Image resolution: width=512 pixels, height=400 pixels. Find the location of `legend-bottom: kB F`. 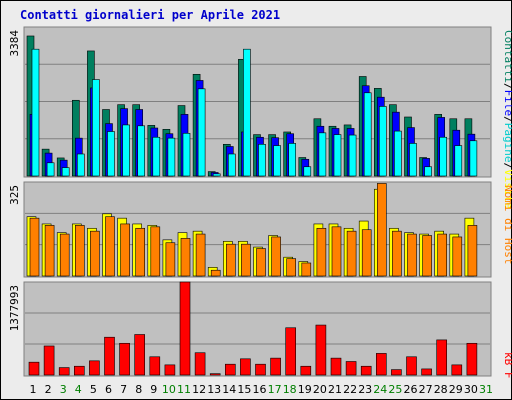

legend-bottom: kB F is located at coordinates (507, 365).